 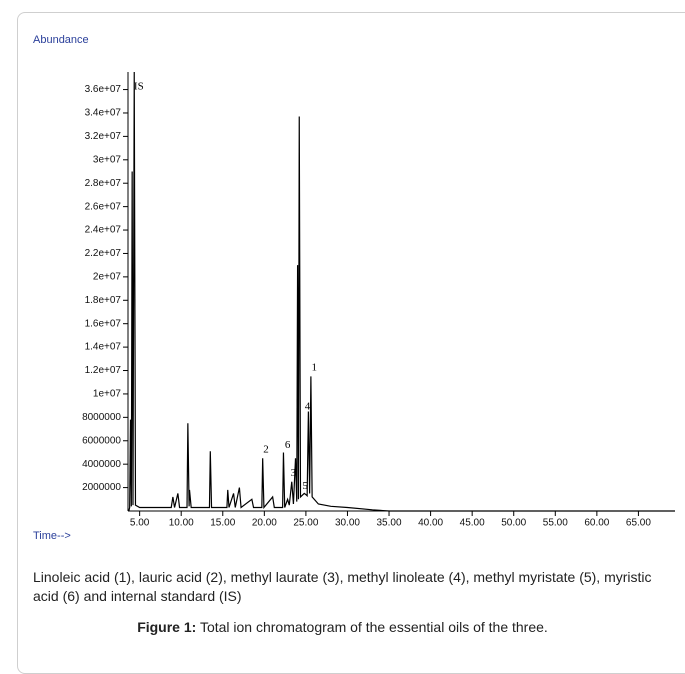 I want to click on x-tick-label: 60.00, so click(x=596, y=523).